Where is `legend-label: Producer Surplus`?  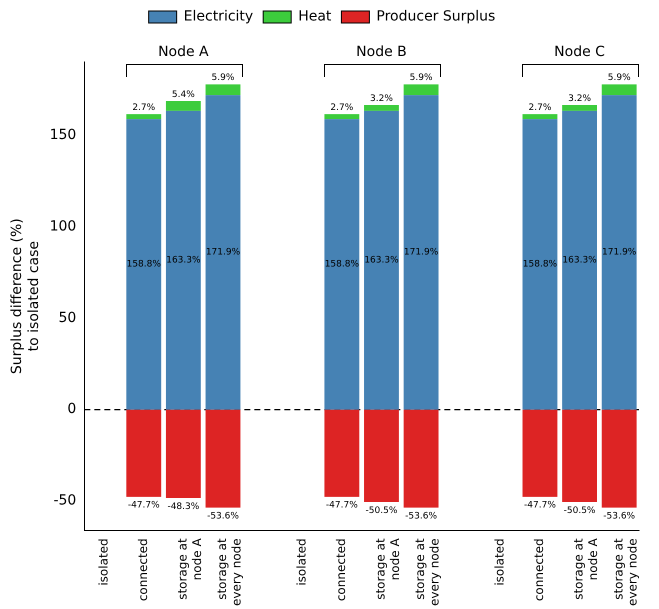 legend-label: Producer Surplus is located at coordinates (436, 16).